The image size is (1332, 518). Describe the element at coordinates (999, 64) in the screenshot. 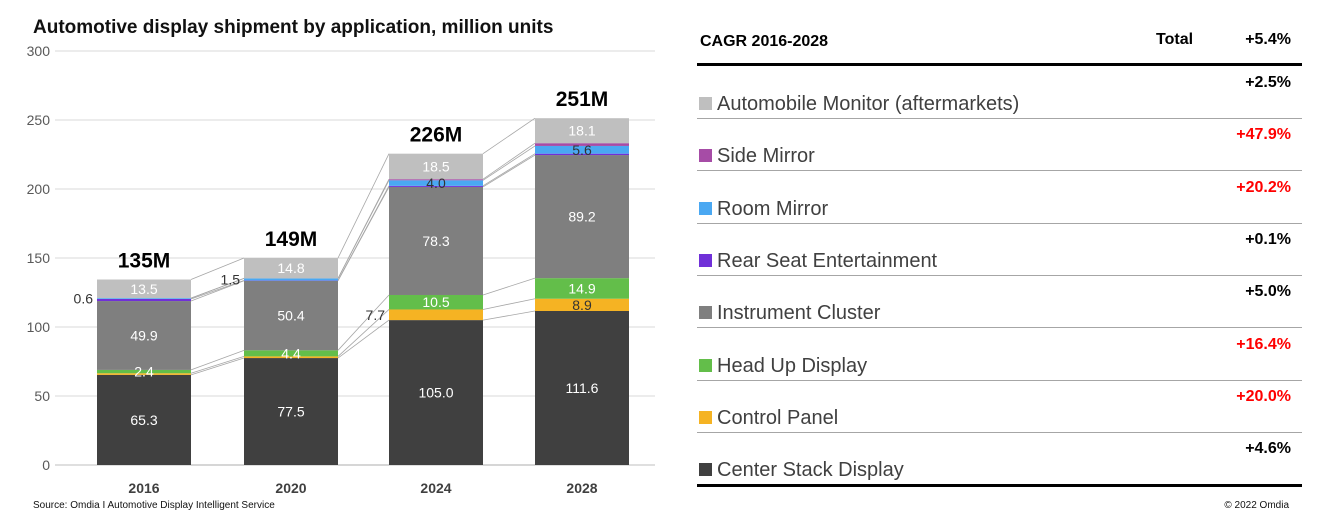

I see `header-divider` at that location.